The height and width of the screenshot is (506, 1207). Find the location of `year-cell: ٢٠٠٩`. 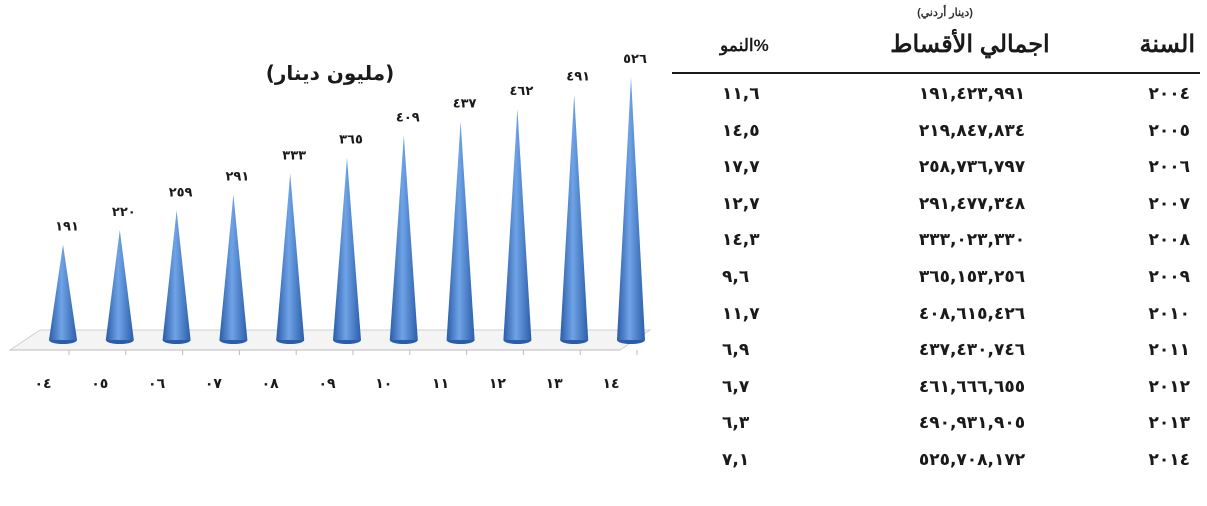

year-cell: ٢٠٠٩ is located at coordinates (1169, 277).